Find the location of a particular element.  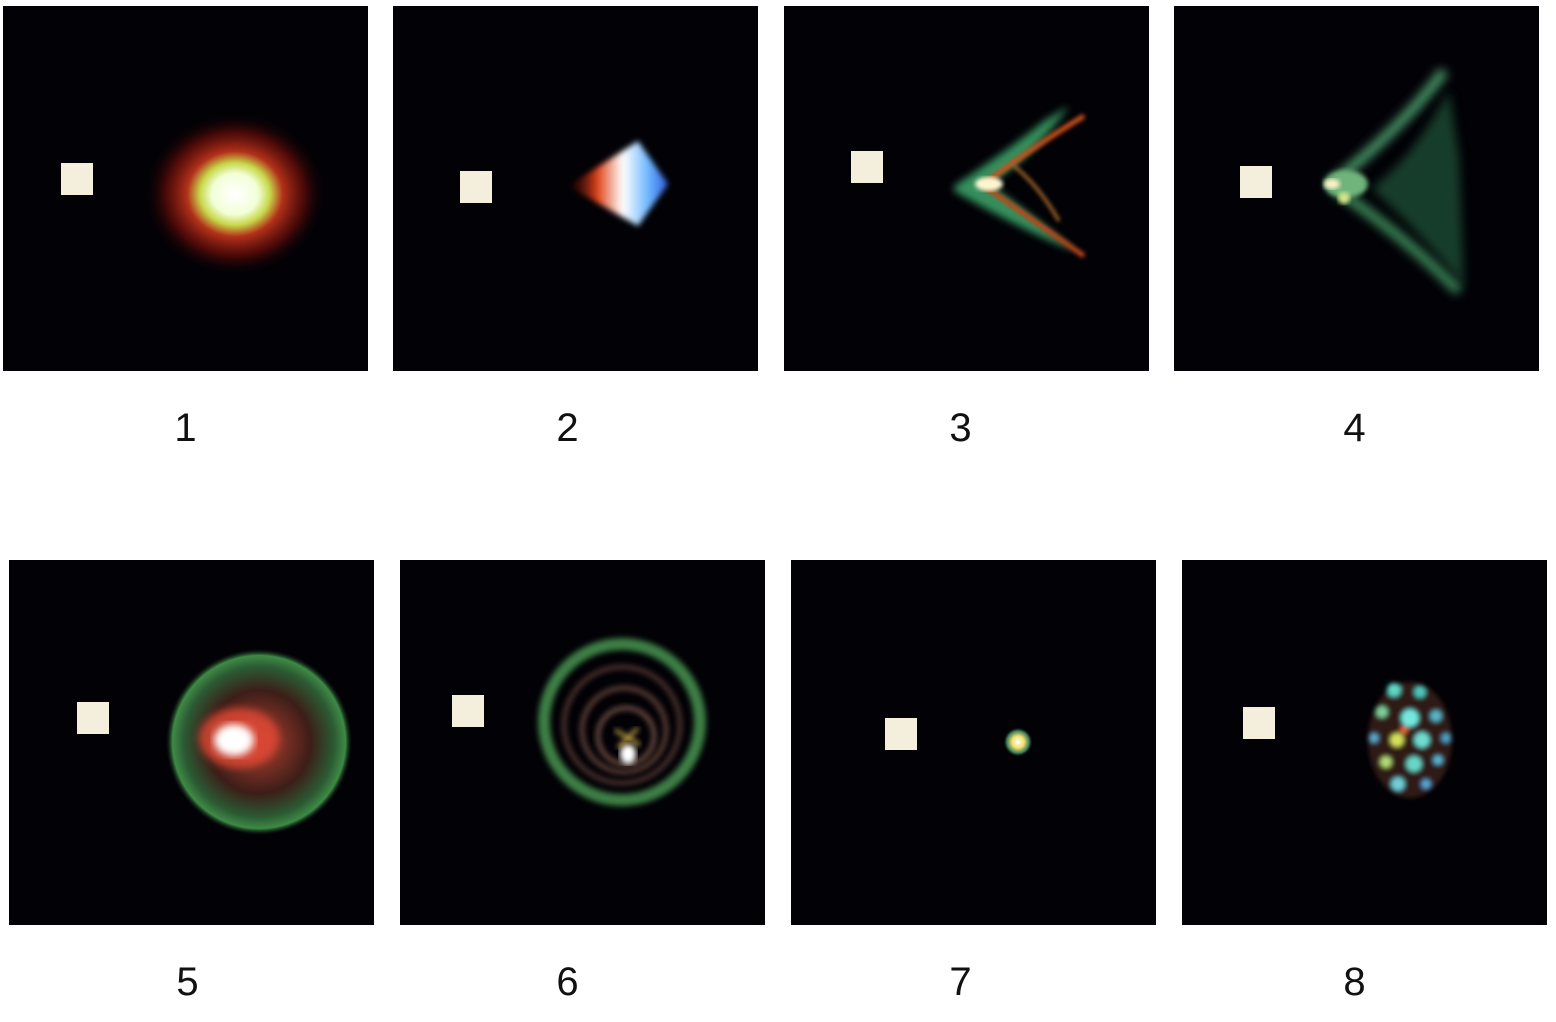

panel-2-image is located at coordinates (575, 188).